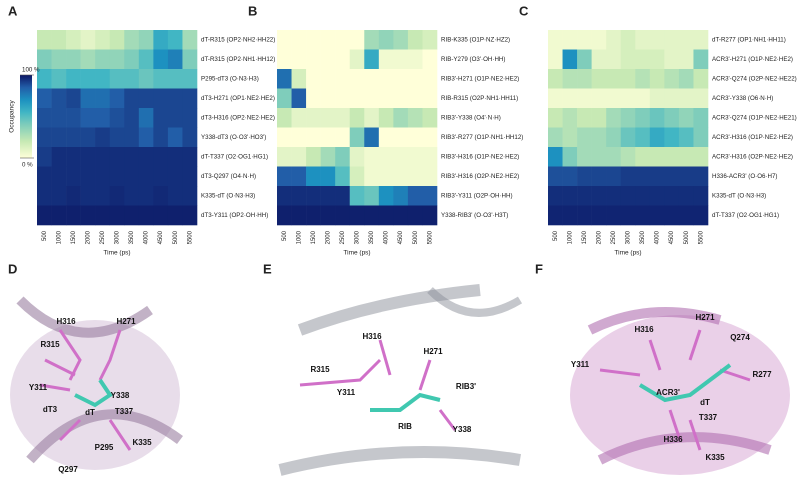 This screenshot has width=805, height=484. I want to click on residue-label: R315, so click(50, 344).